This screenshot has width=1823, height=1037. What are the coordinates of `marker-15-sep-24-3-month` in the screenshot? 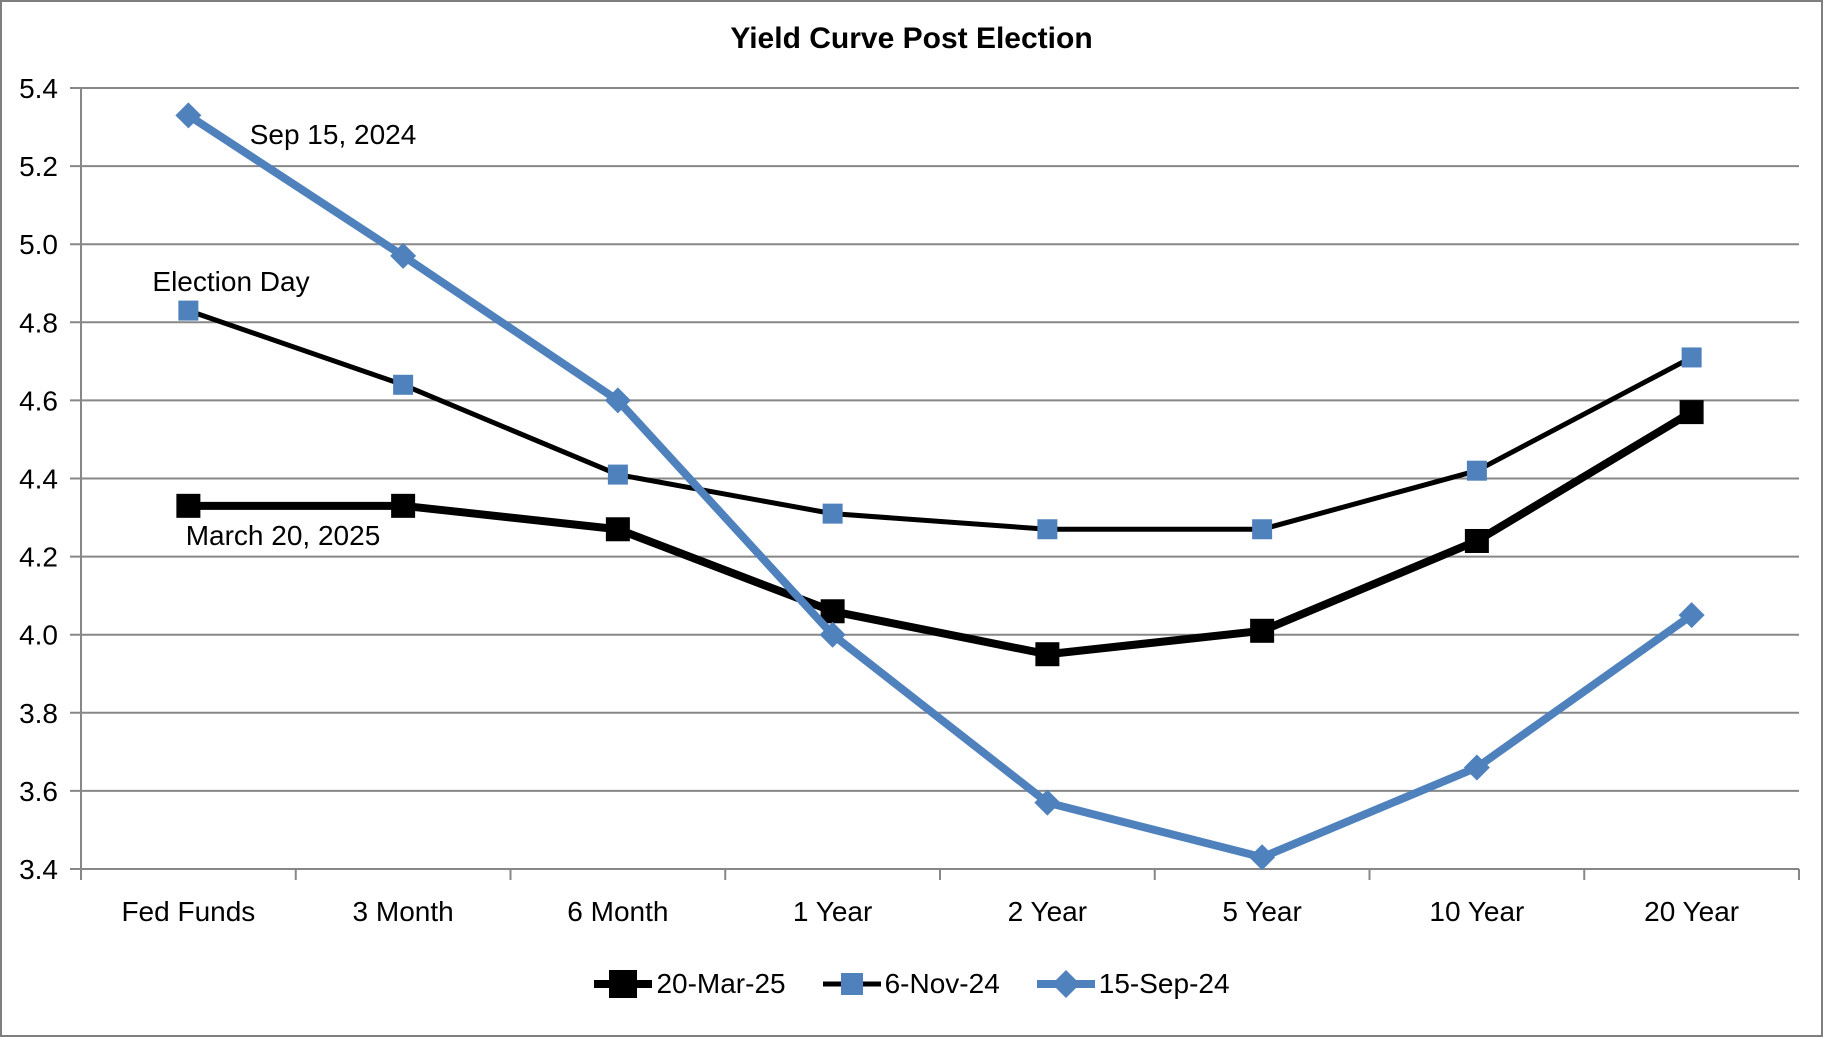 It's located at (403, 255).